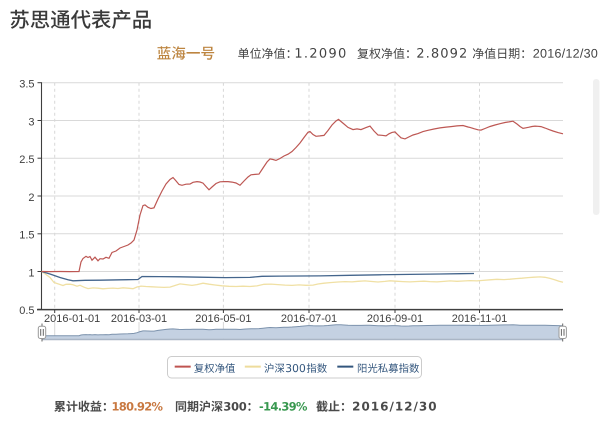  Describe the element at coordinates (31, 122) in the screenshot. I see `svg-text: 3` at that location.